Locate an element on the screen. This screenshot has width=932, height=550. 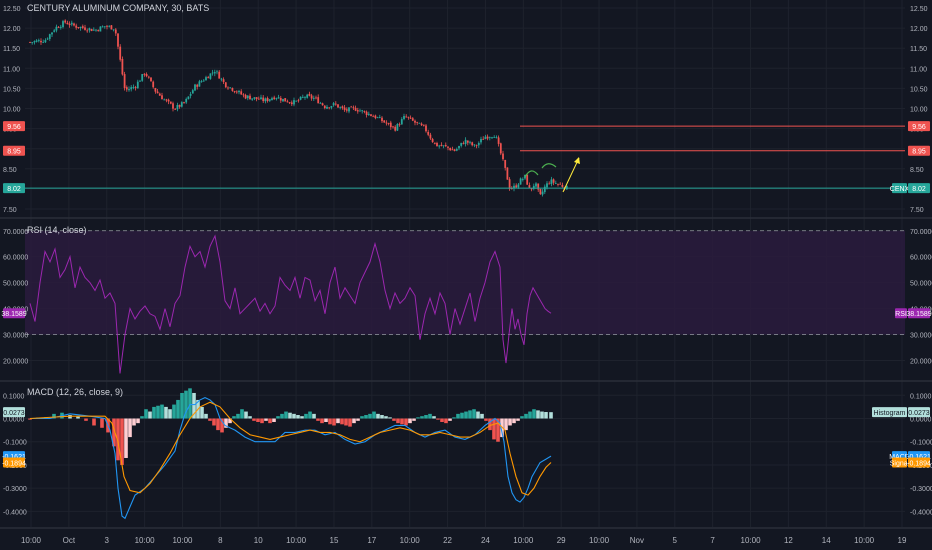
macd-line is located at coordinates (291, 458).